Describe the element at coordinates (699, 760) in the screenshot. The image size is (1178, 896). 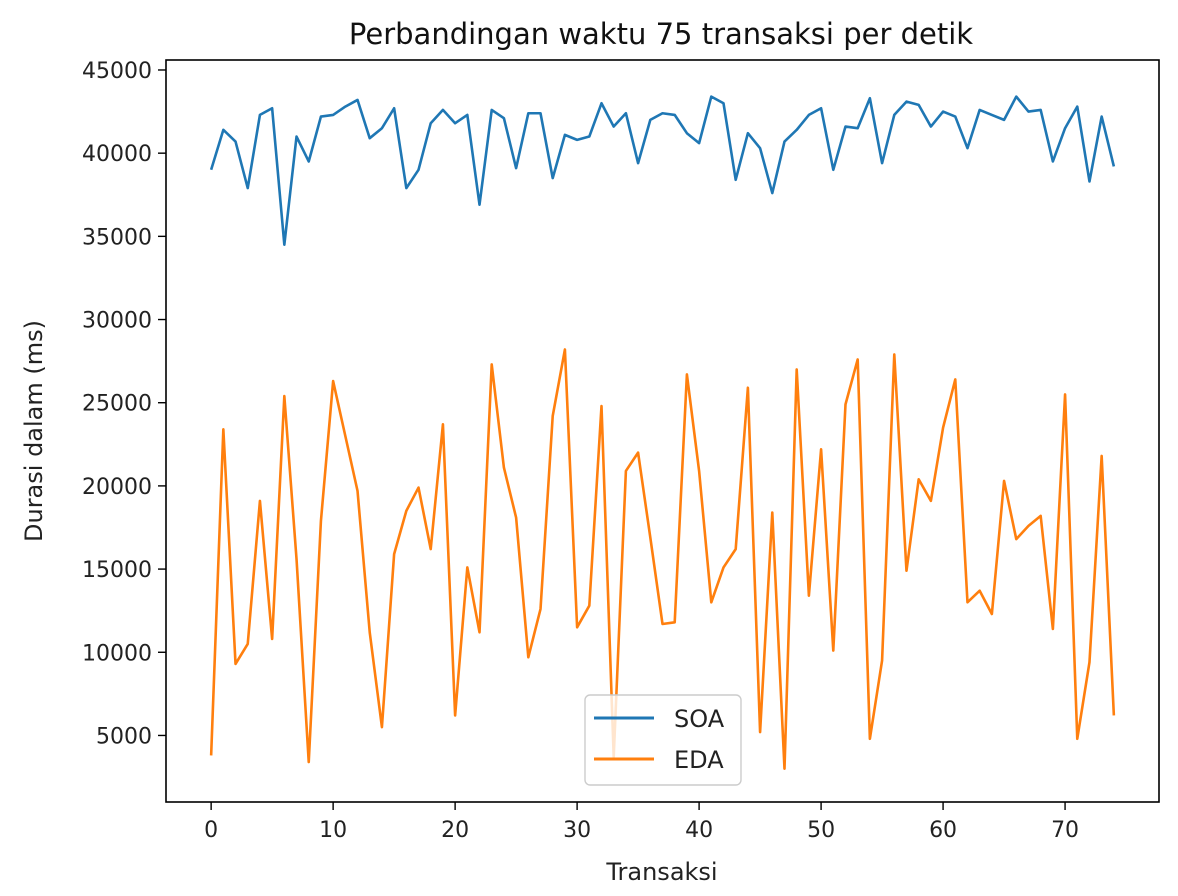
I see `legend-label-eda: EDA` at that location.